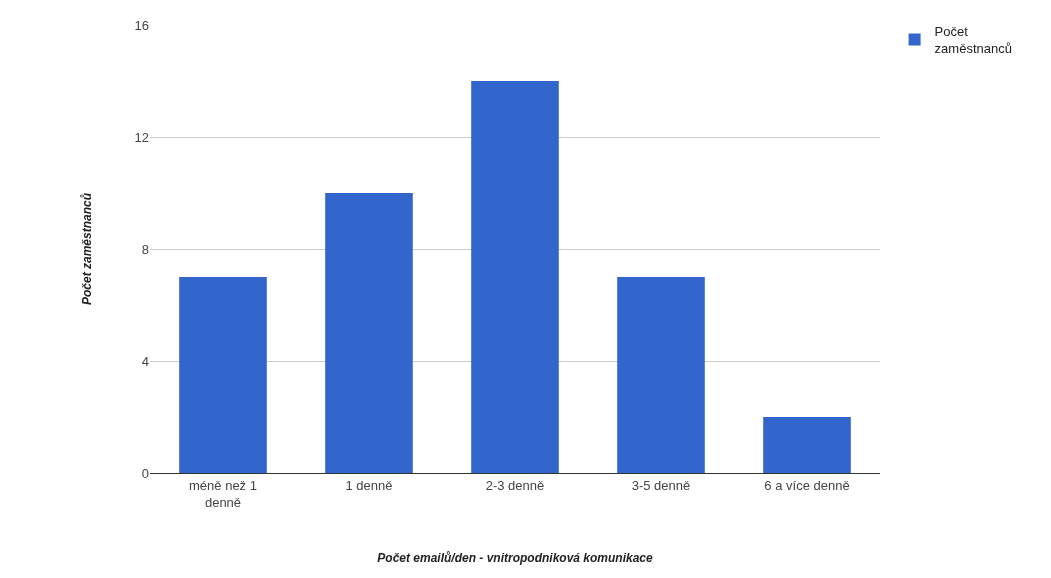 The image size is (1051, 578). Describe the element at coordinates (661, 485) in the screenshot. I see `x-tick-label: 3-5 denně` at that location.